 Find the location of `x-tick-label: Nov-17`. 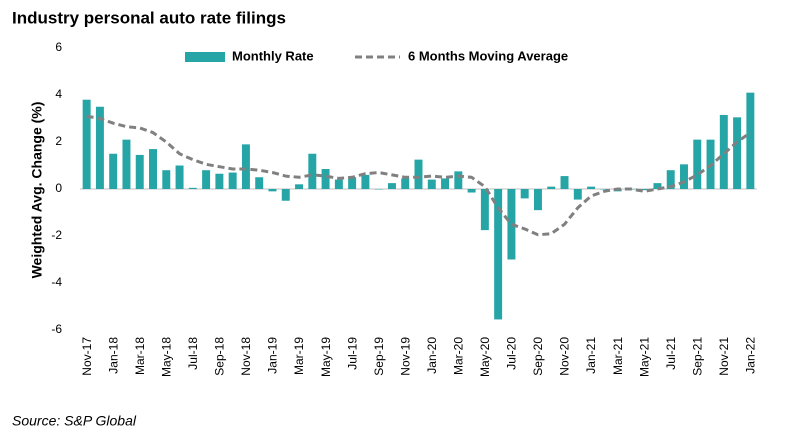

x-tick-label: Nov-17 is located at coordinates (87, 356).